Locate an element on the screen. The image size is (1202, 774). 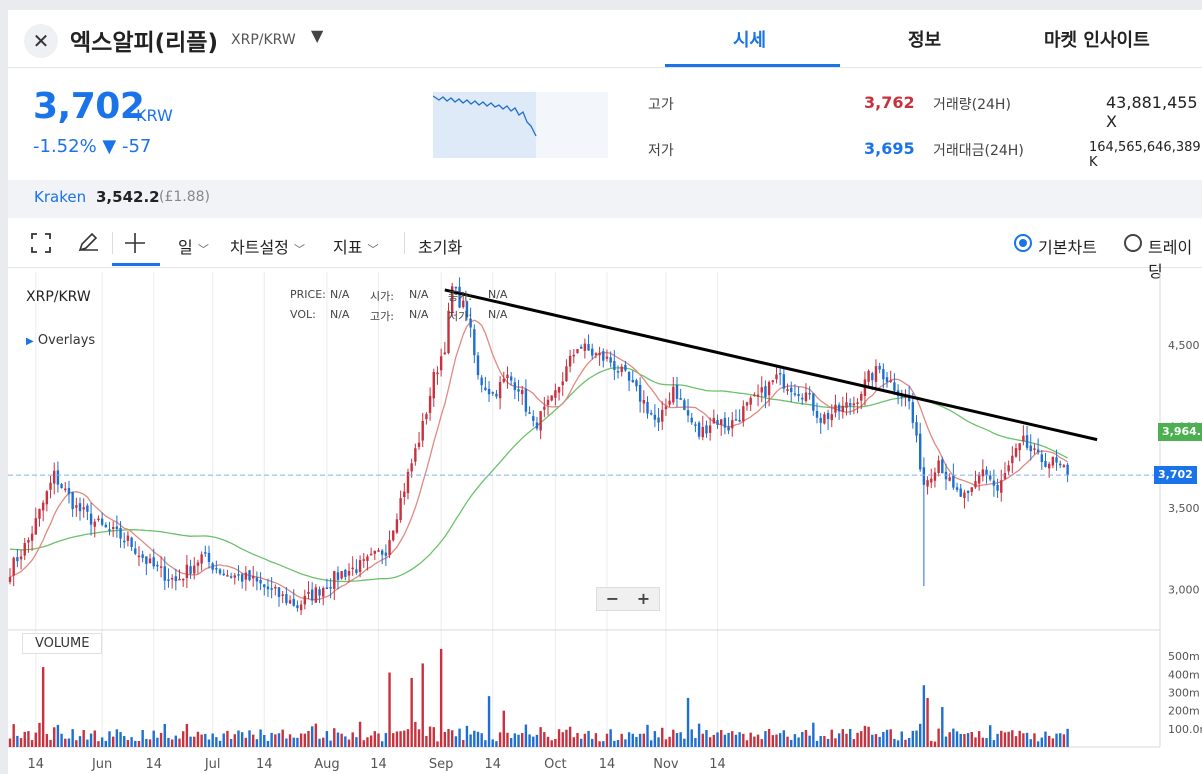
volume-24h-value: 43,881,455 X is located at coordinates (1152, 112).